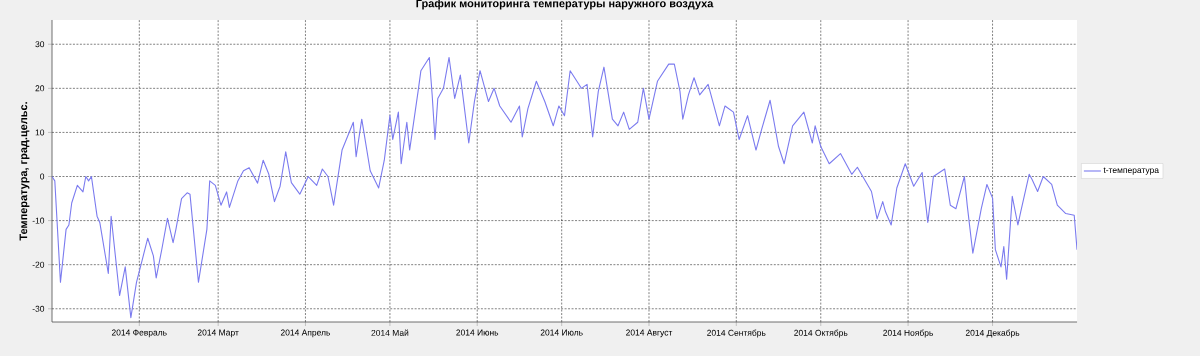  What do you see at coordinates (42, 176) in the screenshot?
I see `y-tick-label: 0` at bounding box center [42, 176].